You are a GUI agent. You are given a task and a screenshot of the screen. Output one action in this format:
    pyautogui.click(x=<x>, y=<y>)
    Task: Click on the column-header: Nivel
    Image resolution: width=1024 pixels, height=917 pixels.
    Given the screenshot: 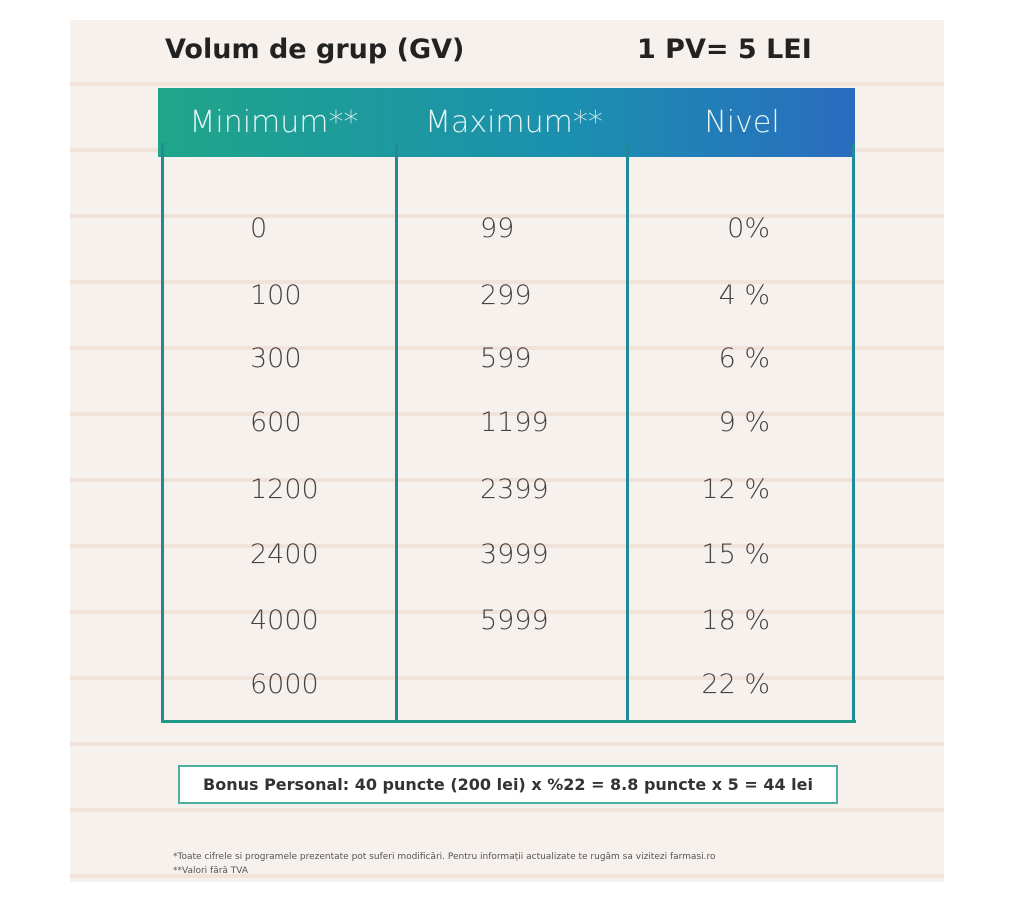 What is the action you would take?
    pyautogui.click(x=742, y=122)
    